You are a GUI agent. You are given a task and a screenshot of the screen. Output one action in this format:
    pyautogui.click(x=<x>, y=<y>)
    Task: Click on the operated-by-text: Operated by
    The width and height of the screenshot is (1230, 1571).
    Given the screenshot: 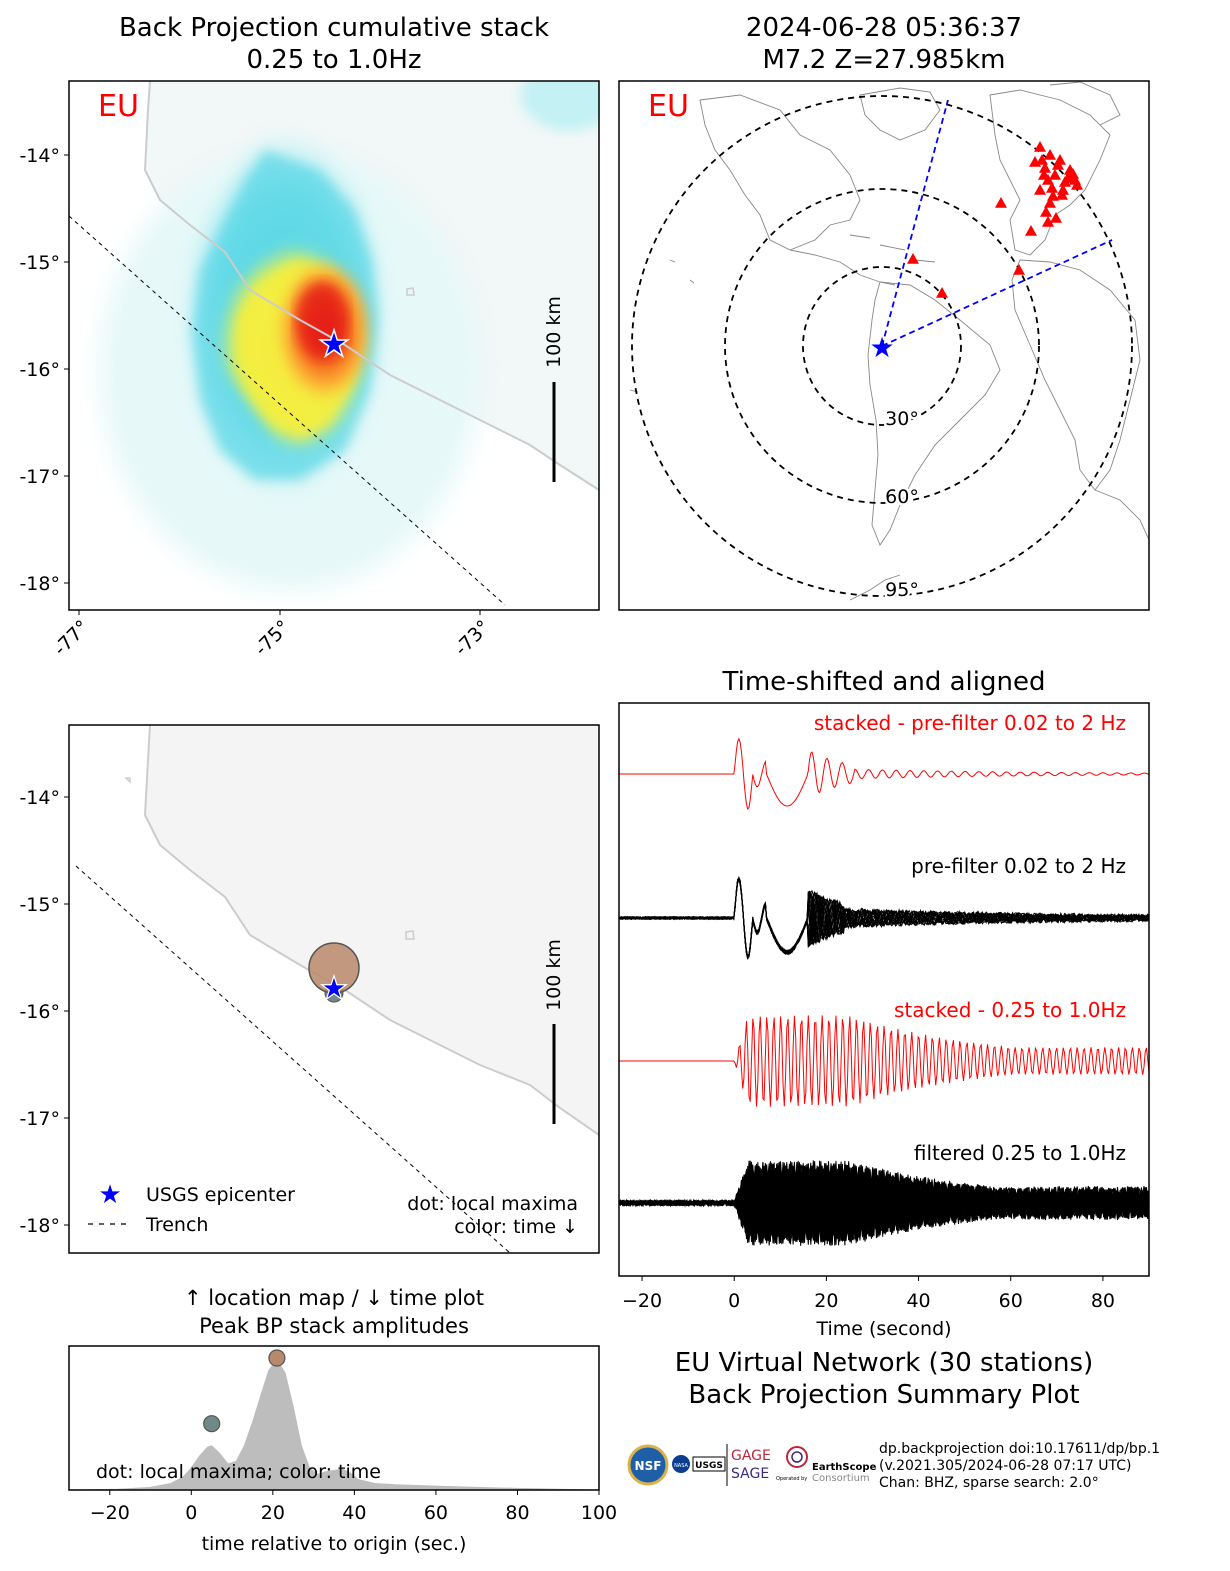 What is the action you would take?
    pyautogui.click(x=791, y=1479)
    